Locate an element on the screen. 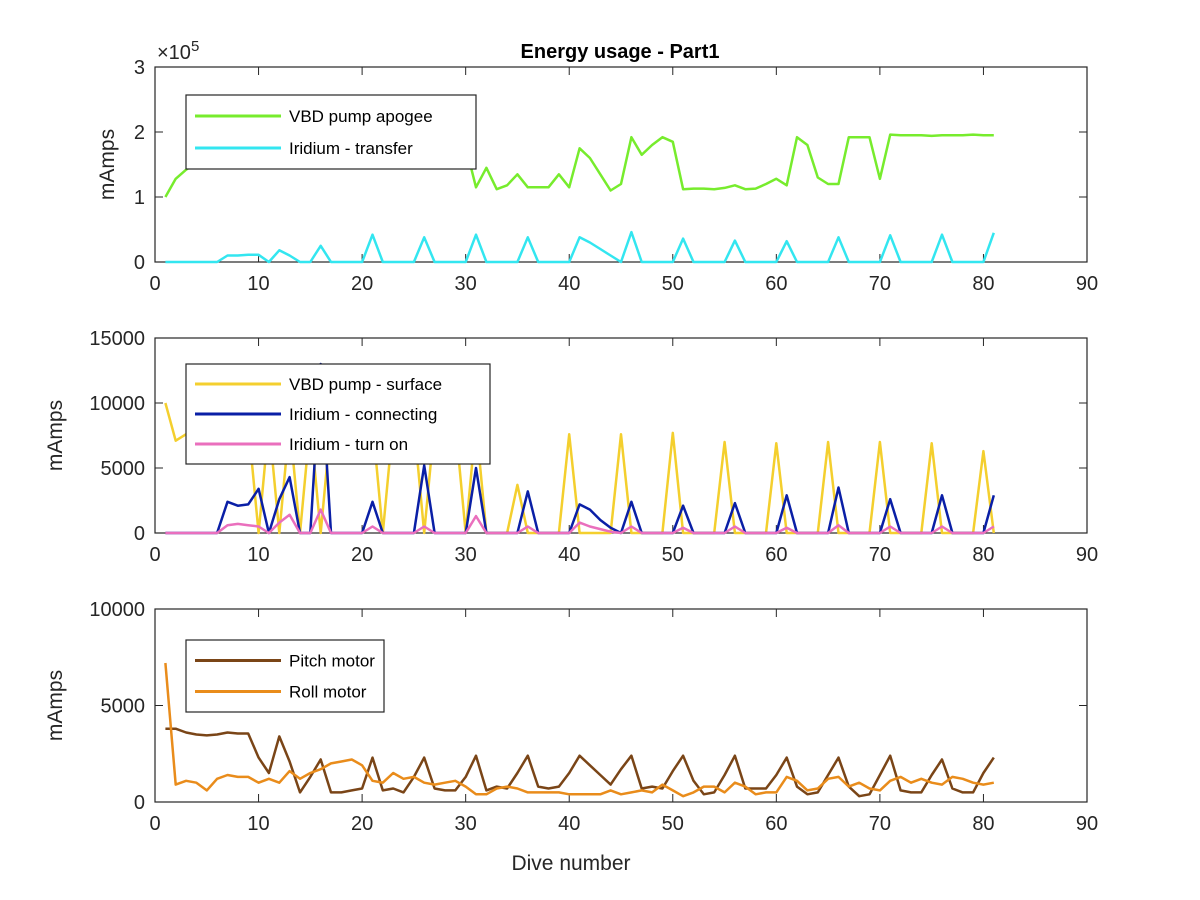 This screenshot has width=1200, height=900. legend-entry: Iridium - turn on is located at coordinates (348, 444).